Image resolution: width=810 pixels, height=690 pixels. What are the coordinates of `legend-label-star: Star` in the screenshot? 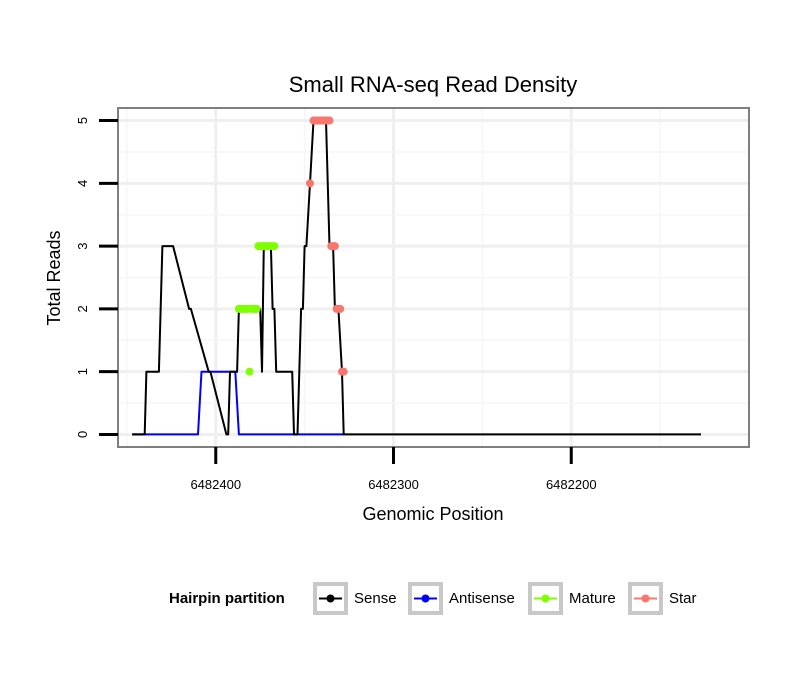 It's located at (683, 598).